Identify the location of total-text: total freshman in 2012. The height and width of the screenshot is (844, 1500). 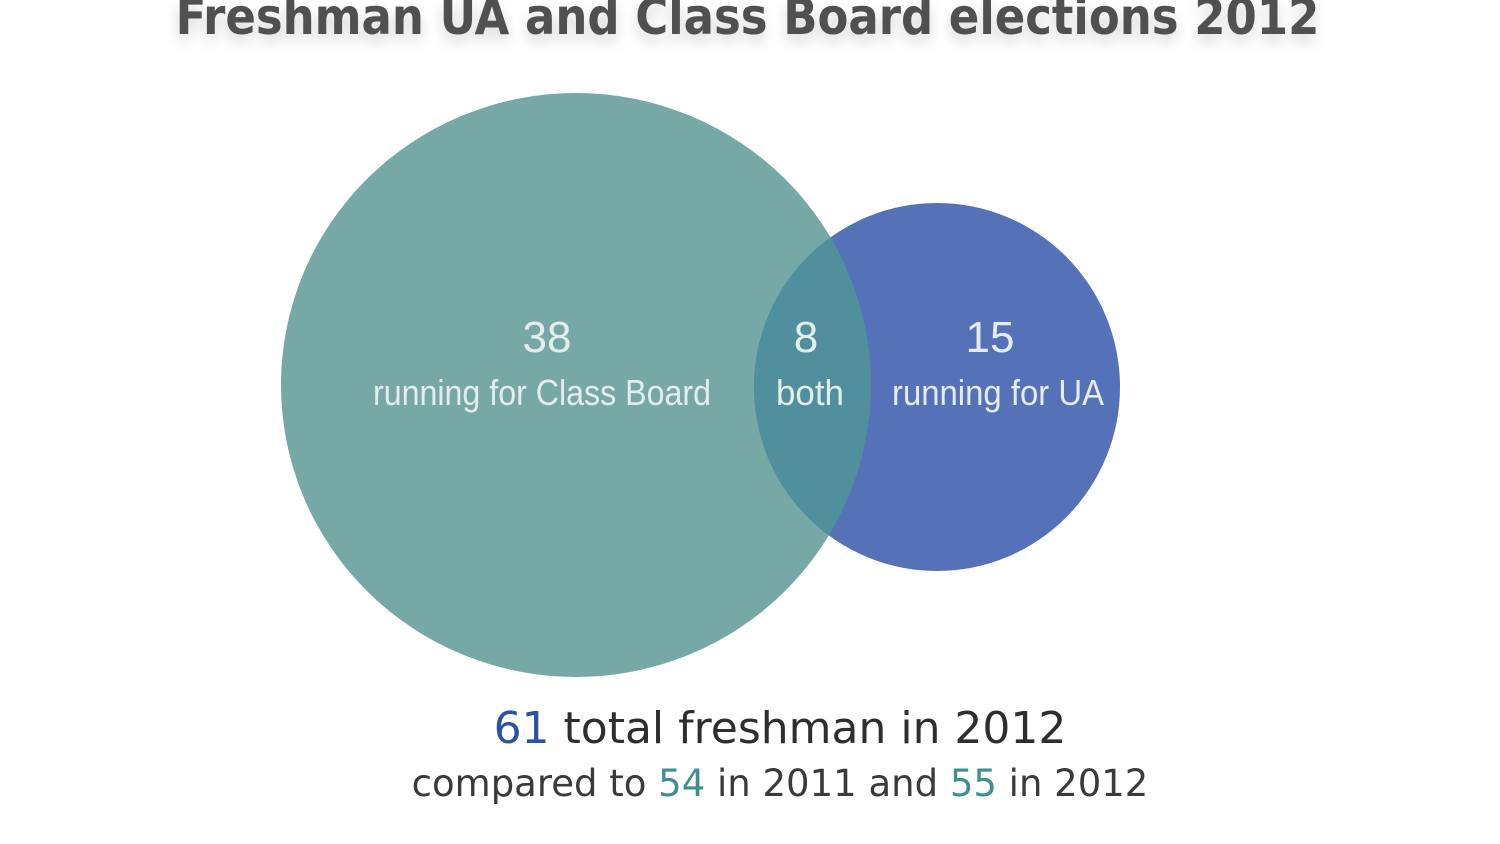
(808, 728).